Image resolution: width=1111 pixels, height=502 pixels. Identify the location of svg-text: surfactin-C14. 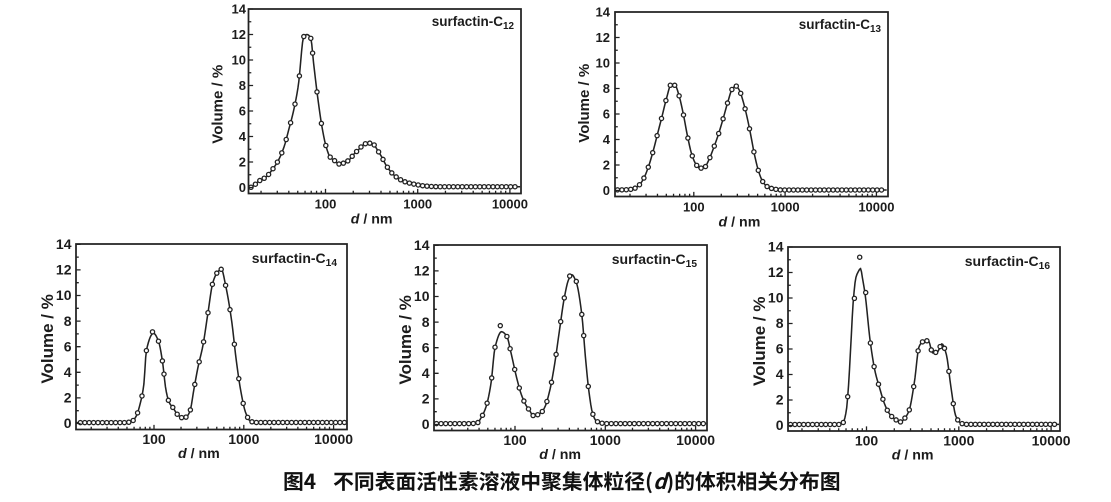
(295, 259).